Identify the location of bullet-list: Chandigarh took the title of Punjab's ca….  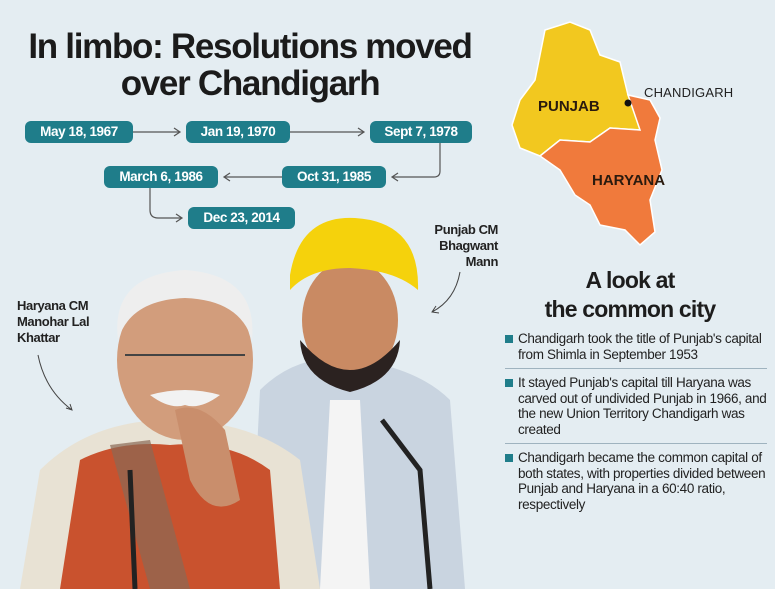
(636, 427).